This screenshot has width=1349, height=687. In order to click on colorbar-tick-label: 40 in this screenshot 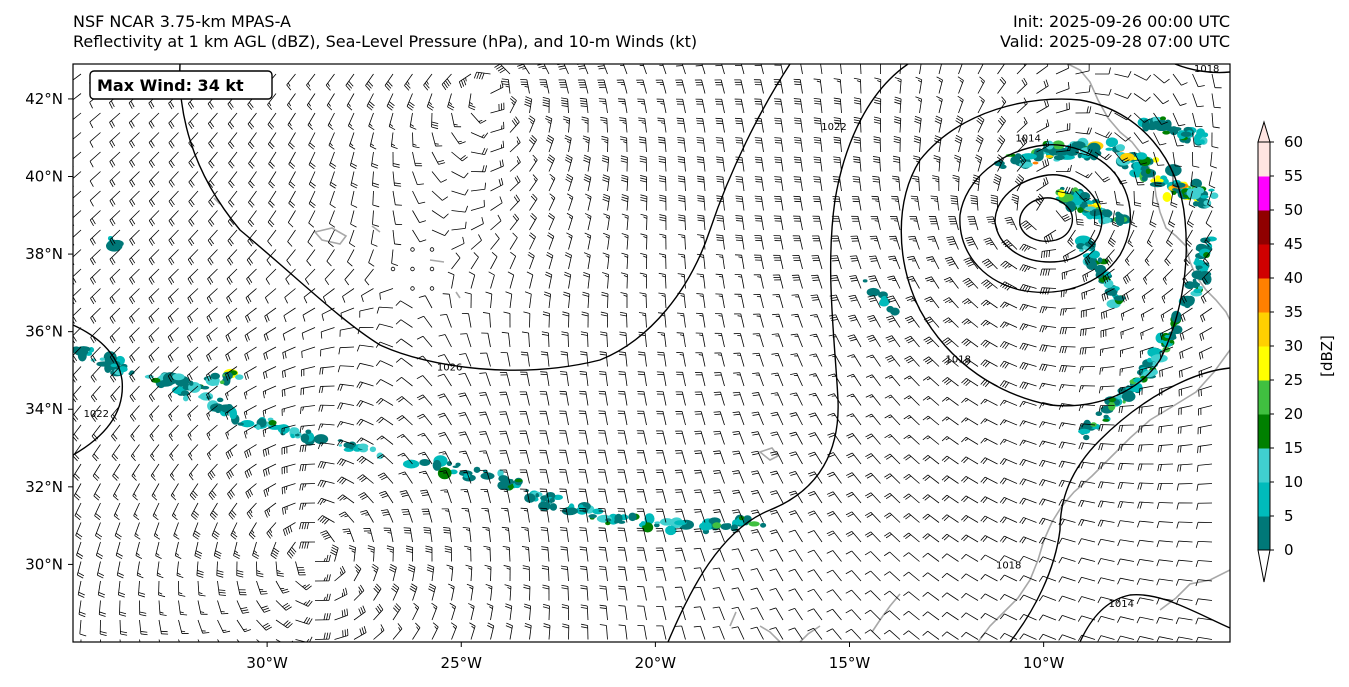, I will do `click(1293, 278)`.